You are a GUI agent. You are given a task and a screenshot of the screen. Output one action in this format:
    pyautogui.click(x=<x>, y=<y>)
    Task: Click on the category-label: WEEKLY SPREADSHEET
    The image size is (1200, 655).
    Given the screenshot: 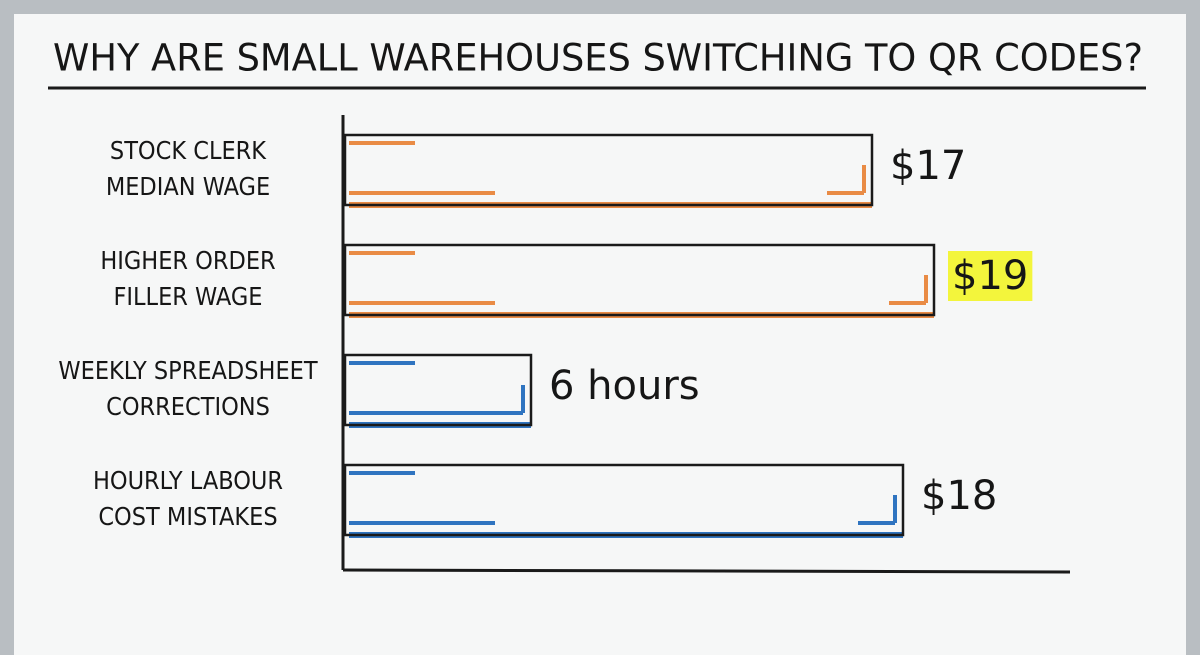 What is the action you would take?
    pyautogui.click(x=187, y=370)
    